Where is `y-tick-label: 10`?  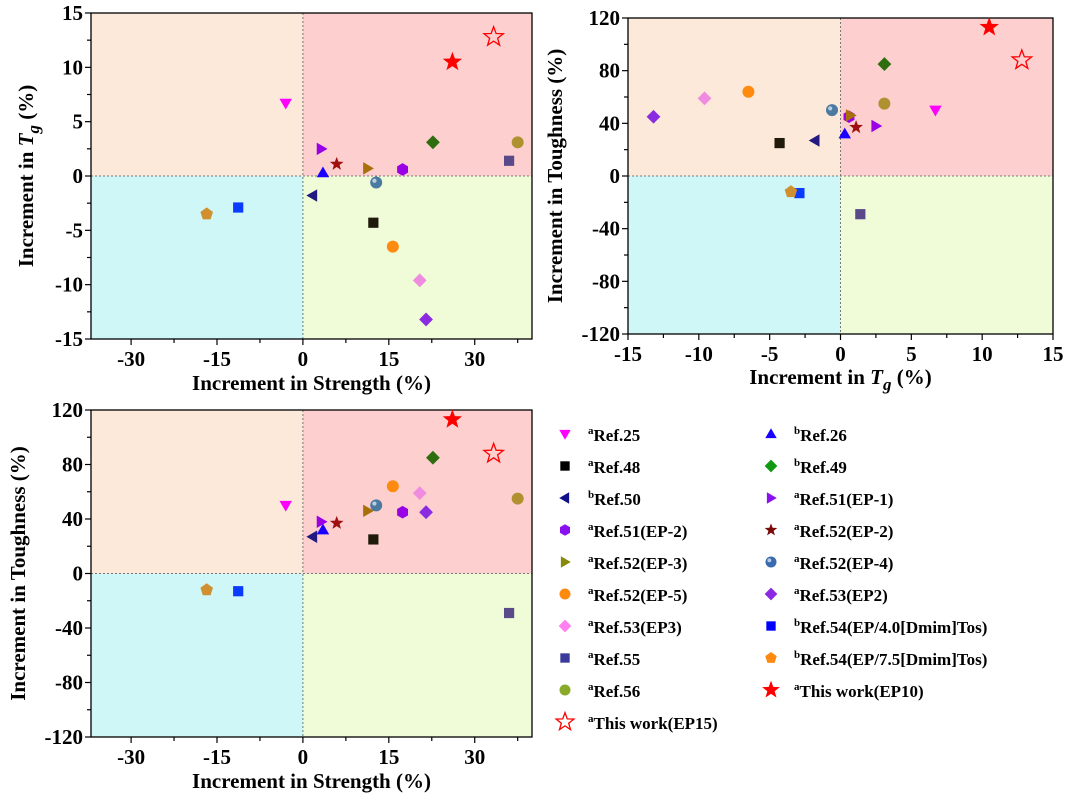
y-tick-label: 10 is located at coordinates (72, 67).